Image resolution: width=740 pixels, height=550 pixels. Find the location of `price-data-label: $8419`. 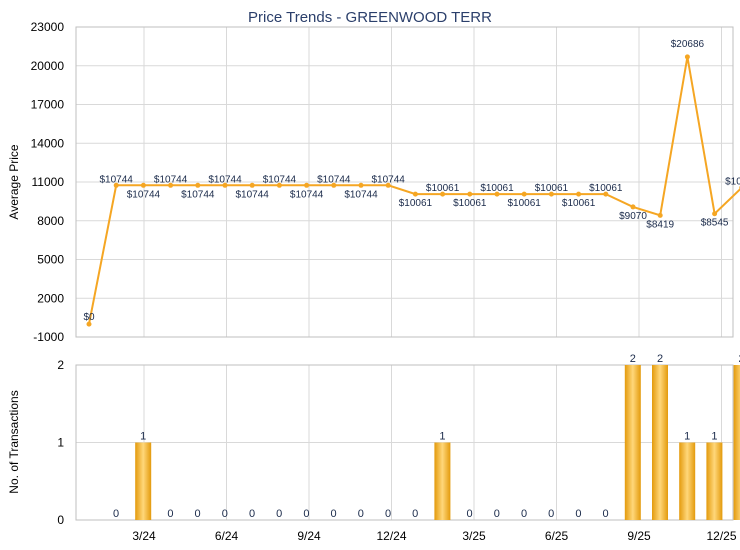

price-data-label: $8419 is located at coordinates (660, 224).